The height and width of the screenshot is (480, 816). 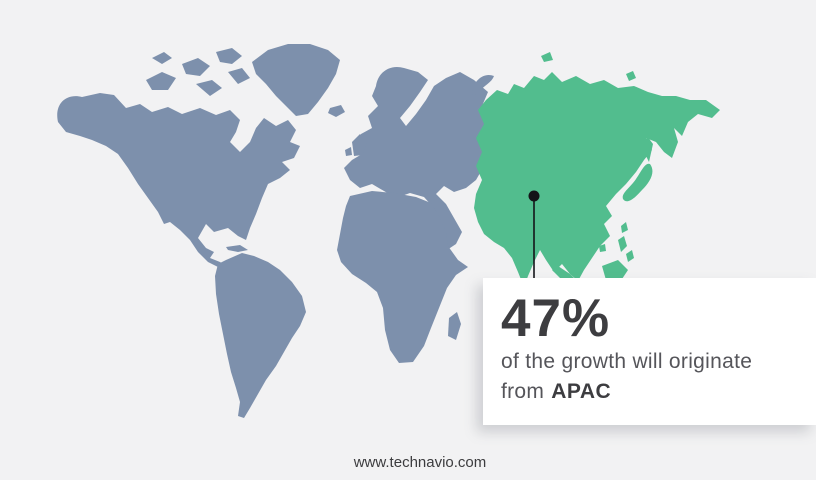 I want to click on website-url: www.technavio.com, so click(x=420, y=462).